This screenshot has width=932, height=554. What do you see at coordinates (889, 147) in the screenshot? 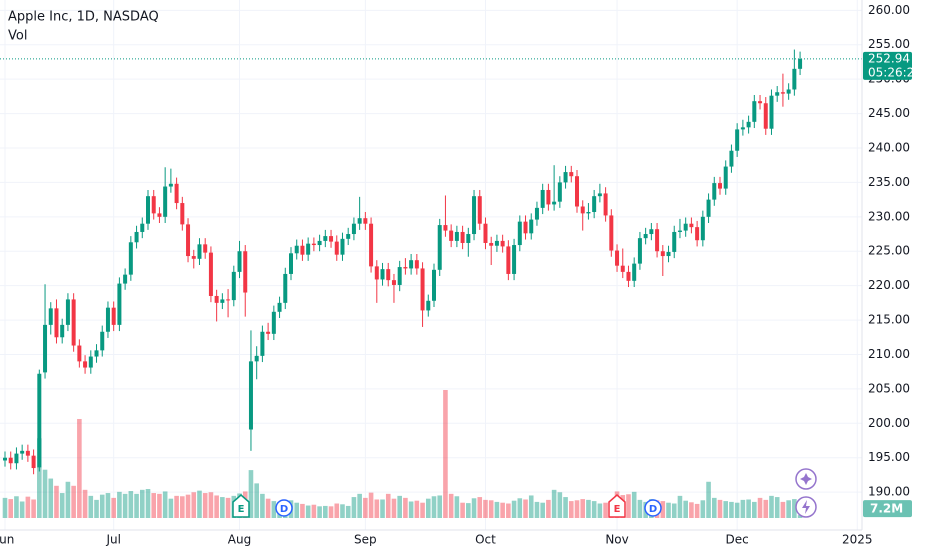
I see `y-tick-label: 240.00` at bounding box center [889, 147].